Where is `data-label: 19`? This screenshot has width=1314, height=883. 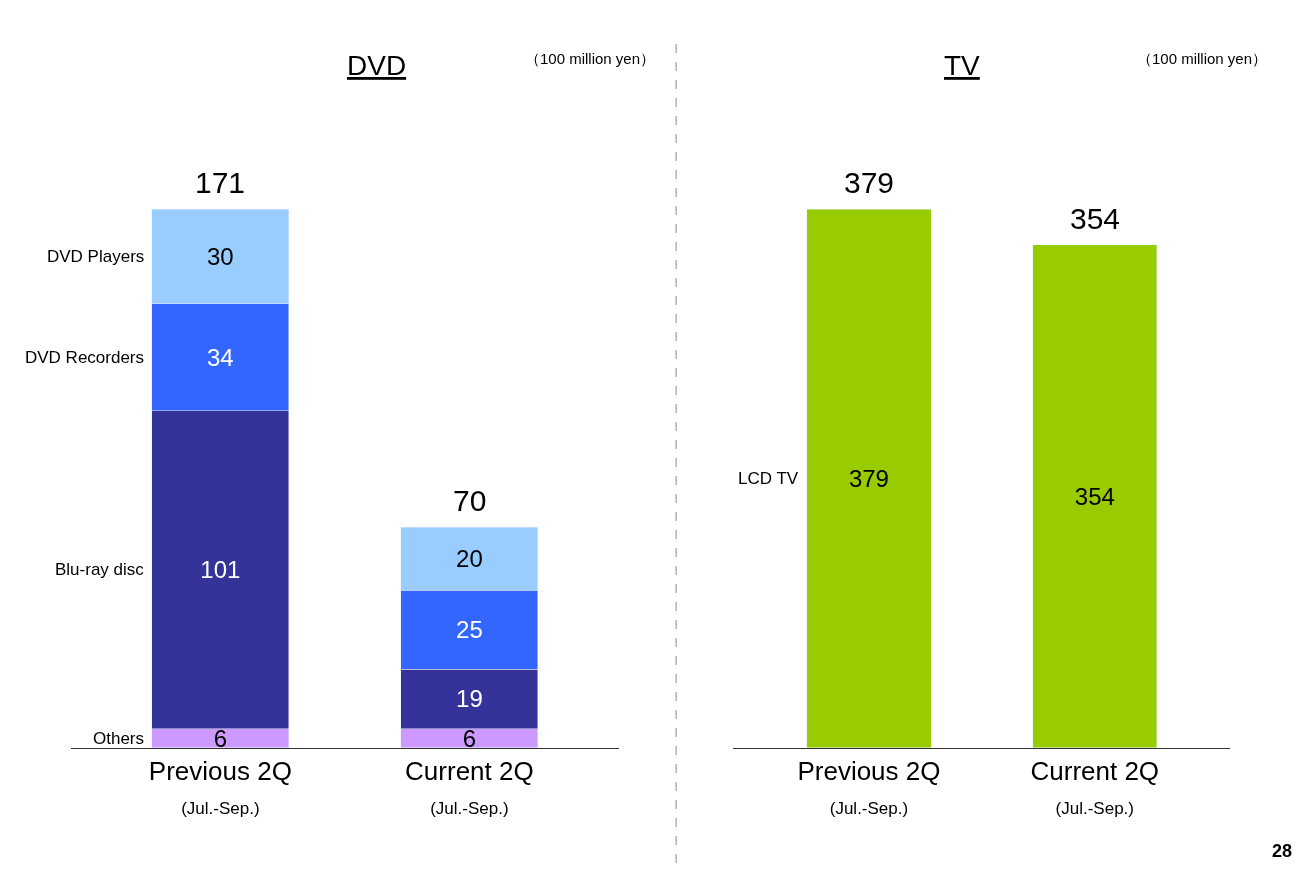
data-label: 19 is located at coordinates (469, 699).